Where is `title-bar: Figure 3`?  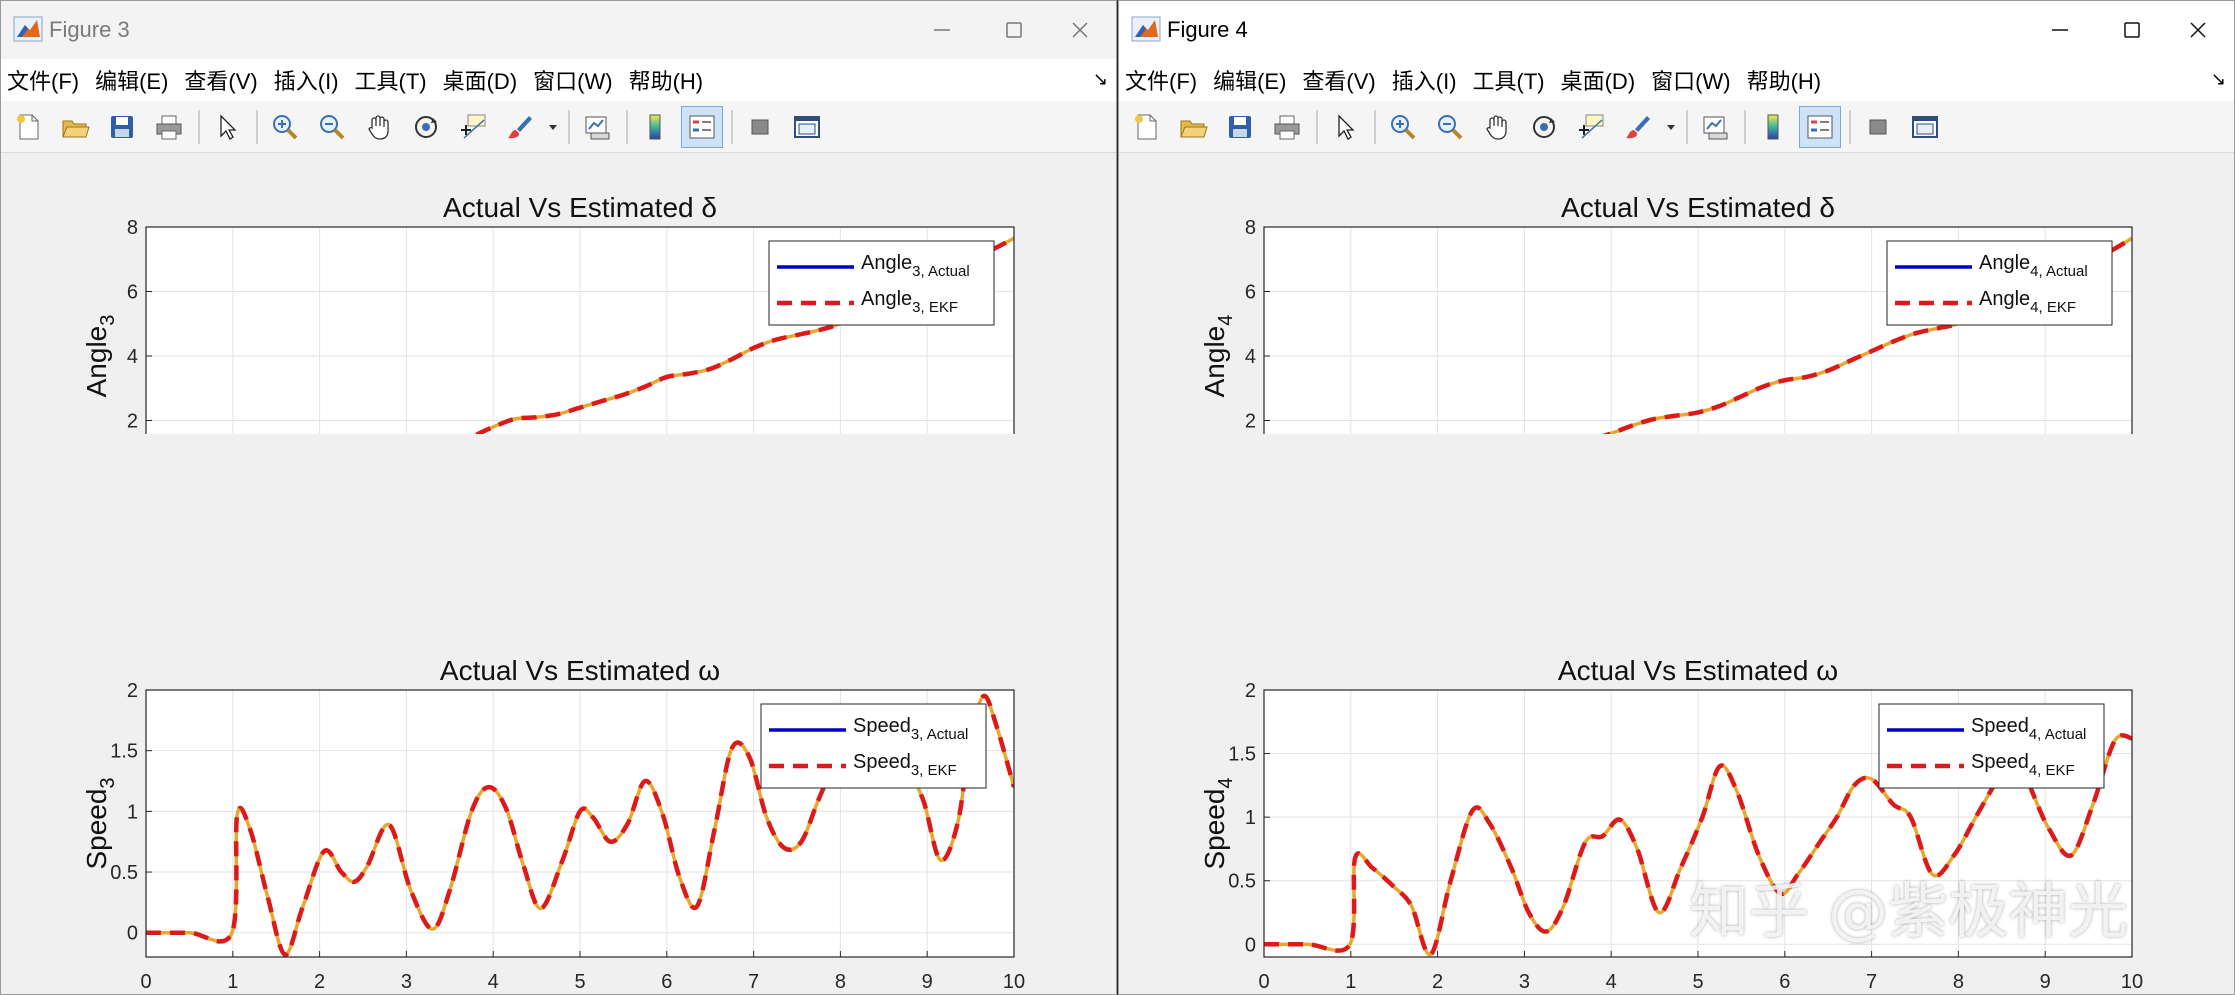
title-bar: Figure 3 is located at coordinates (558, 30).